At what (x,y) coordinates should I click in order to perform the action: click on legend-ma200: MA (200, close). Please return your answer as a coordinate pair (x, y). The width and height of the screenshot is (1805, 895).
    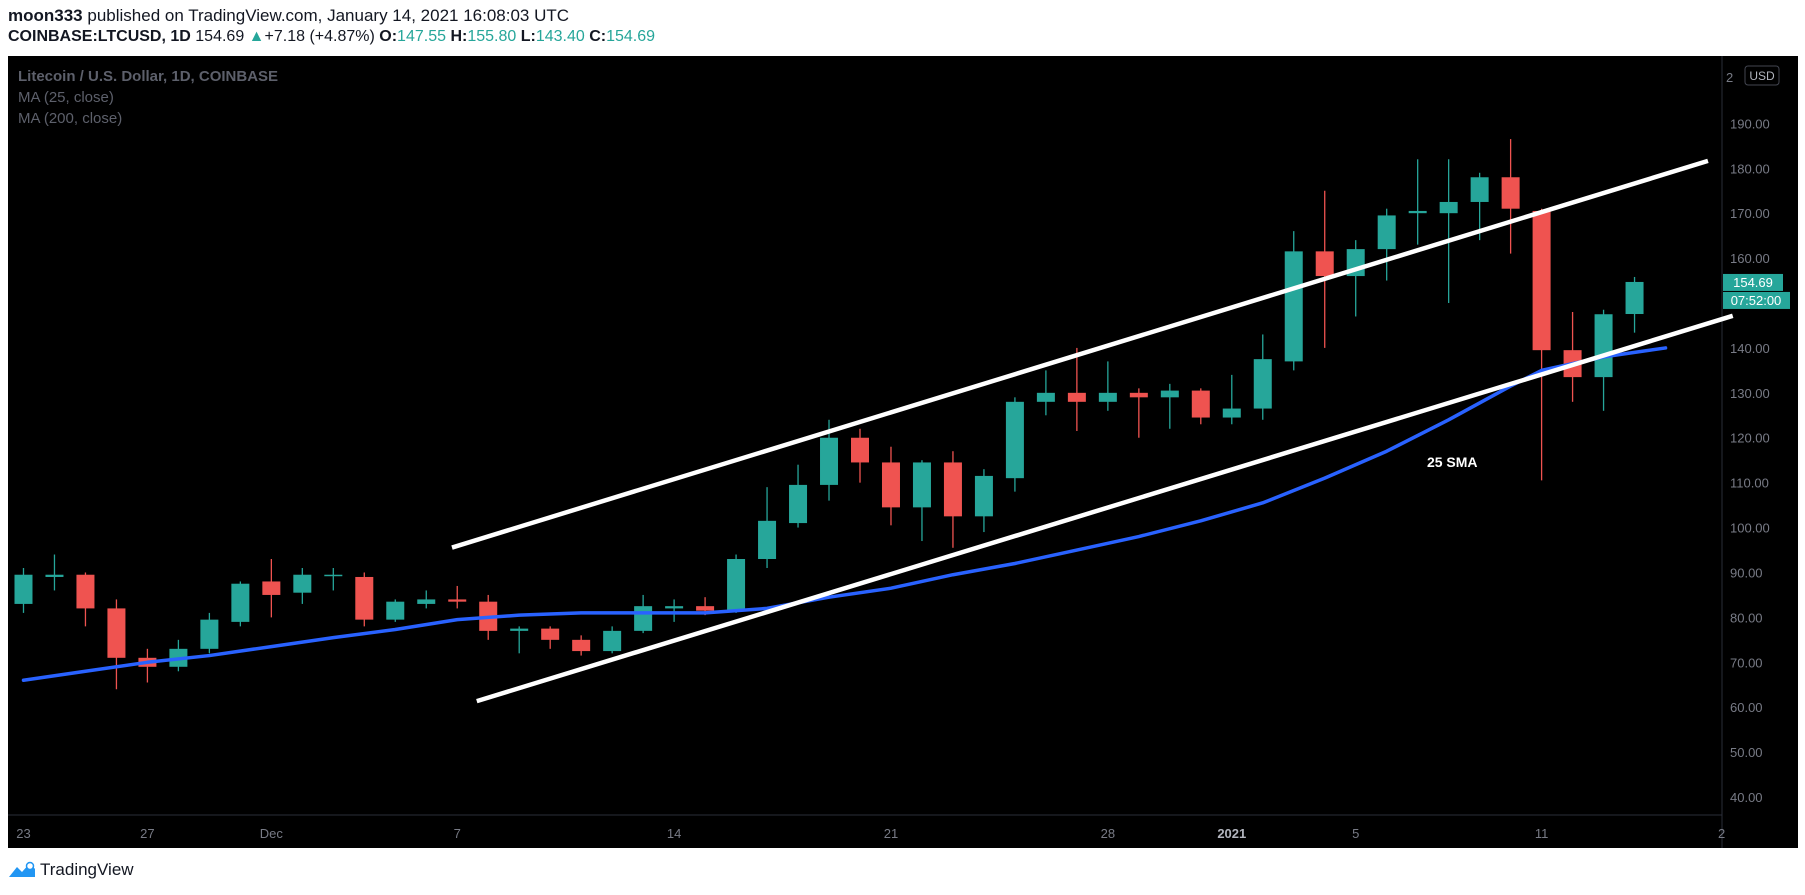
    Looking at the image, I should click on (70, 118).